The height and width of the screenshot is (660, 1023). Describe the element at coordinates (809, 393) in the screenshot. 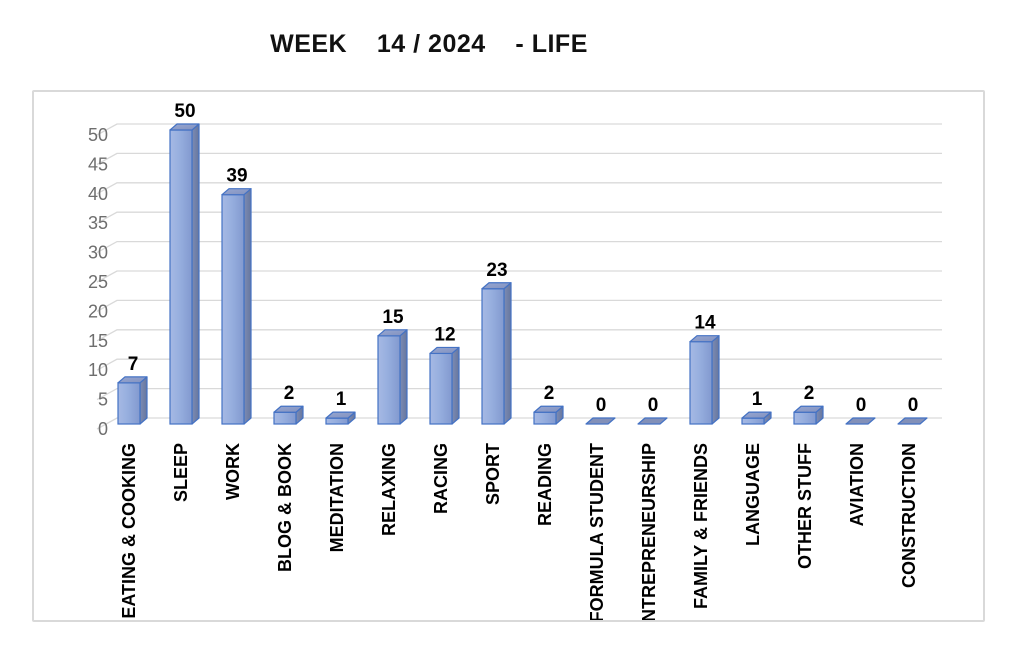

I see `data-label-other-stuff: 2` at that location.